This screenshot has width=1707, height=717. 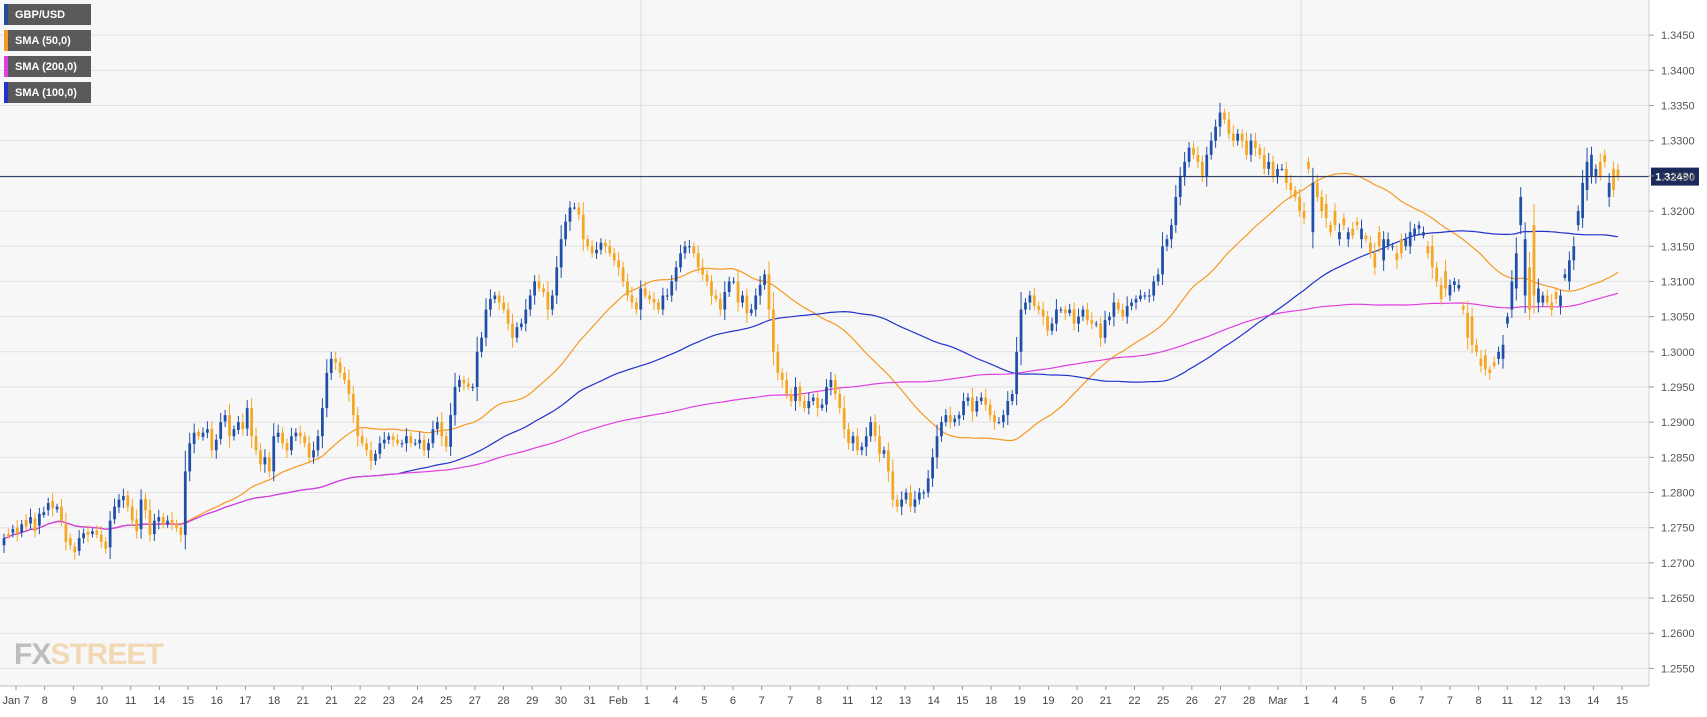 I want to click on y-tick-label: 1.2850, so click(x=1678, y=458).